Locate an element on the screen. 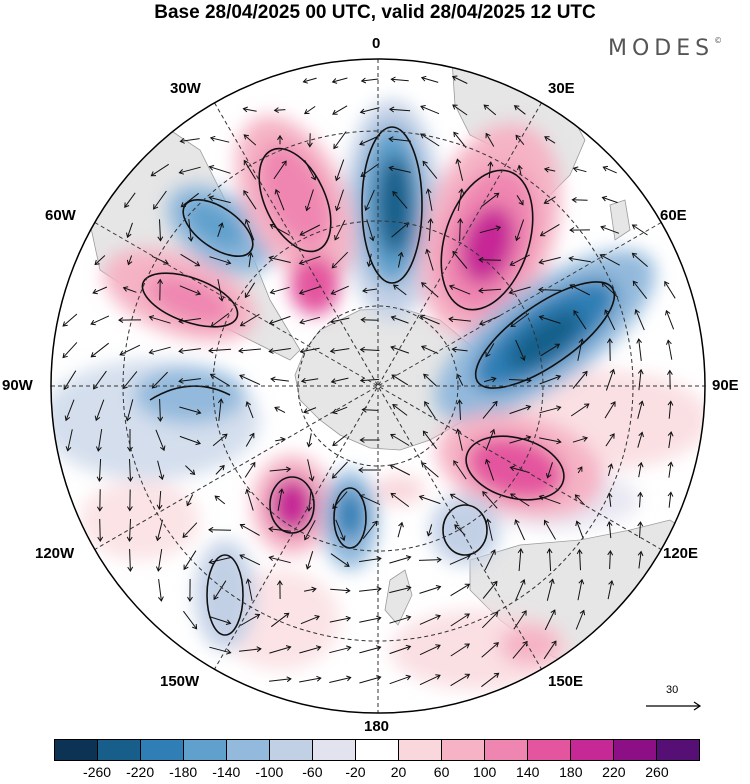 The image size is (750, 784). reference-vector-arrow is located at coordinates (675, 697).